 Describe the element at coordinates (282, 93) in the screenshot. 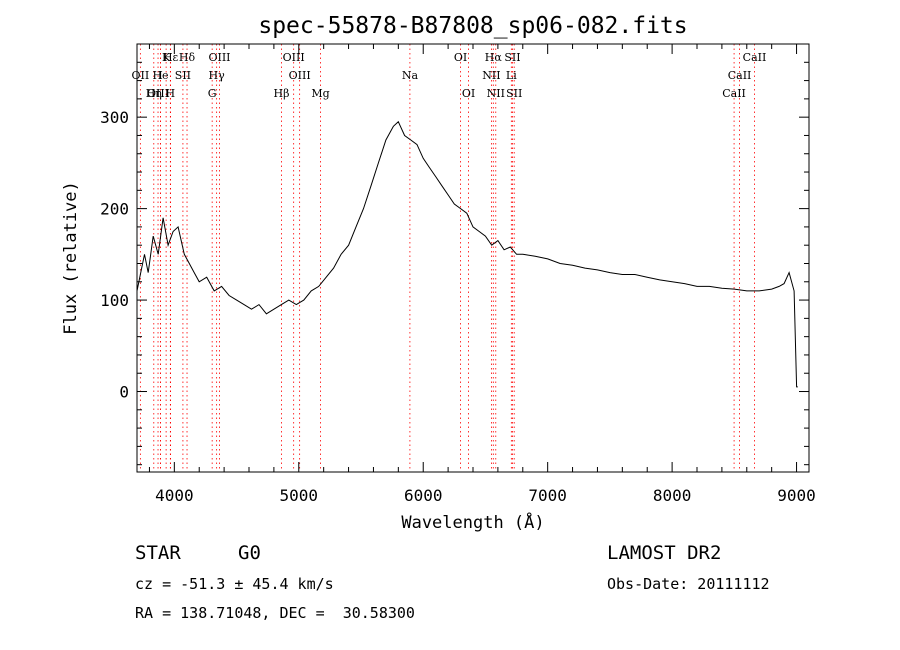

I see `spectral-line-label: Hβ` at that location.